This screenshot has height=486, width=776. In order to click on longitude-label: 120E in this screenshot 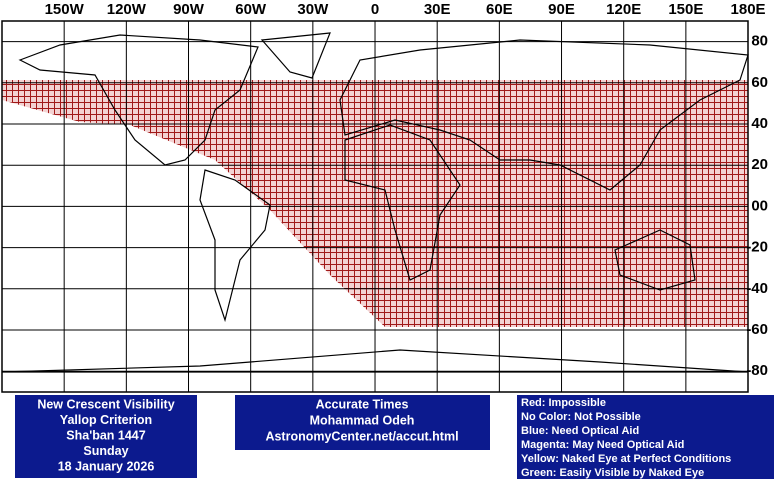, I will do `click(623, 9)`.